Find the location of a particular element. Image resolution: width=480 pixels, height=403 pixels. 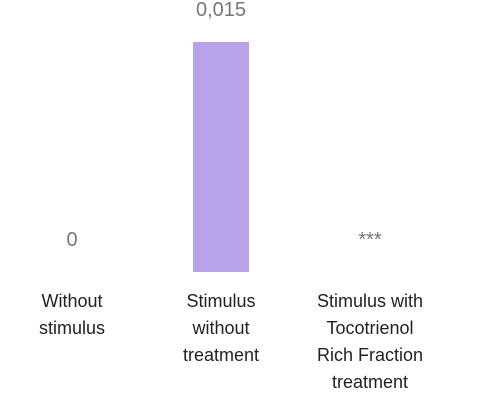

x-tick-label: Without stimulus is located at coordinates (72, 314).